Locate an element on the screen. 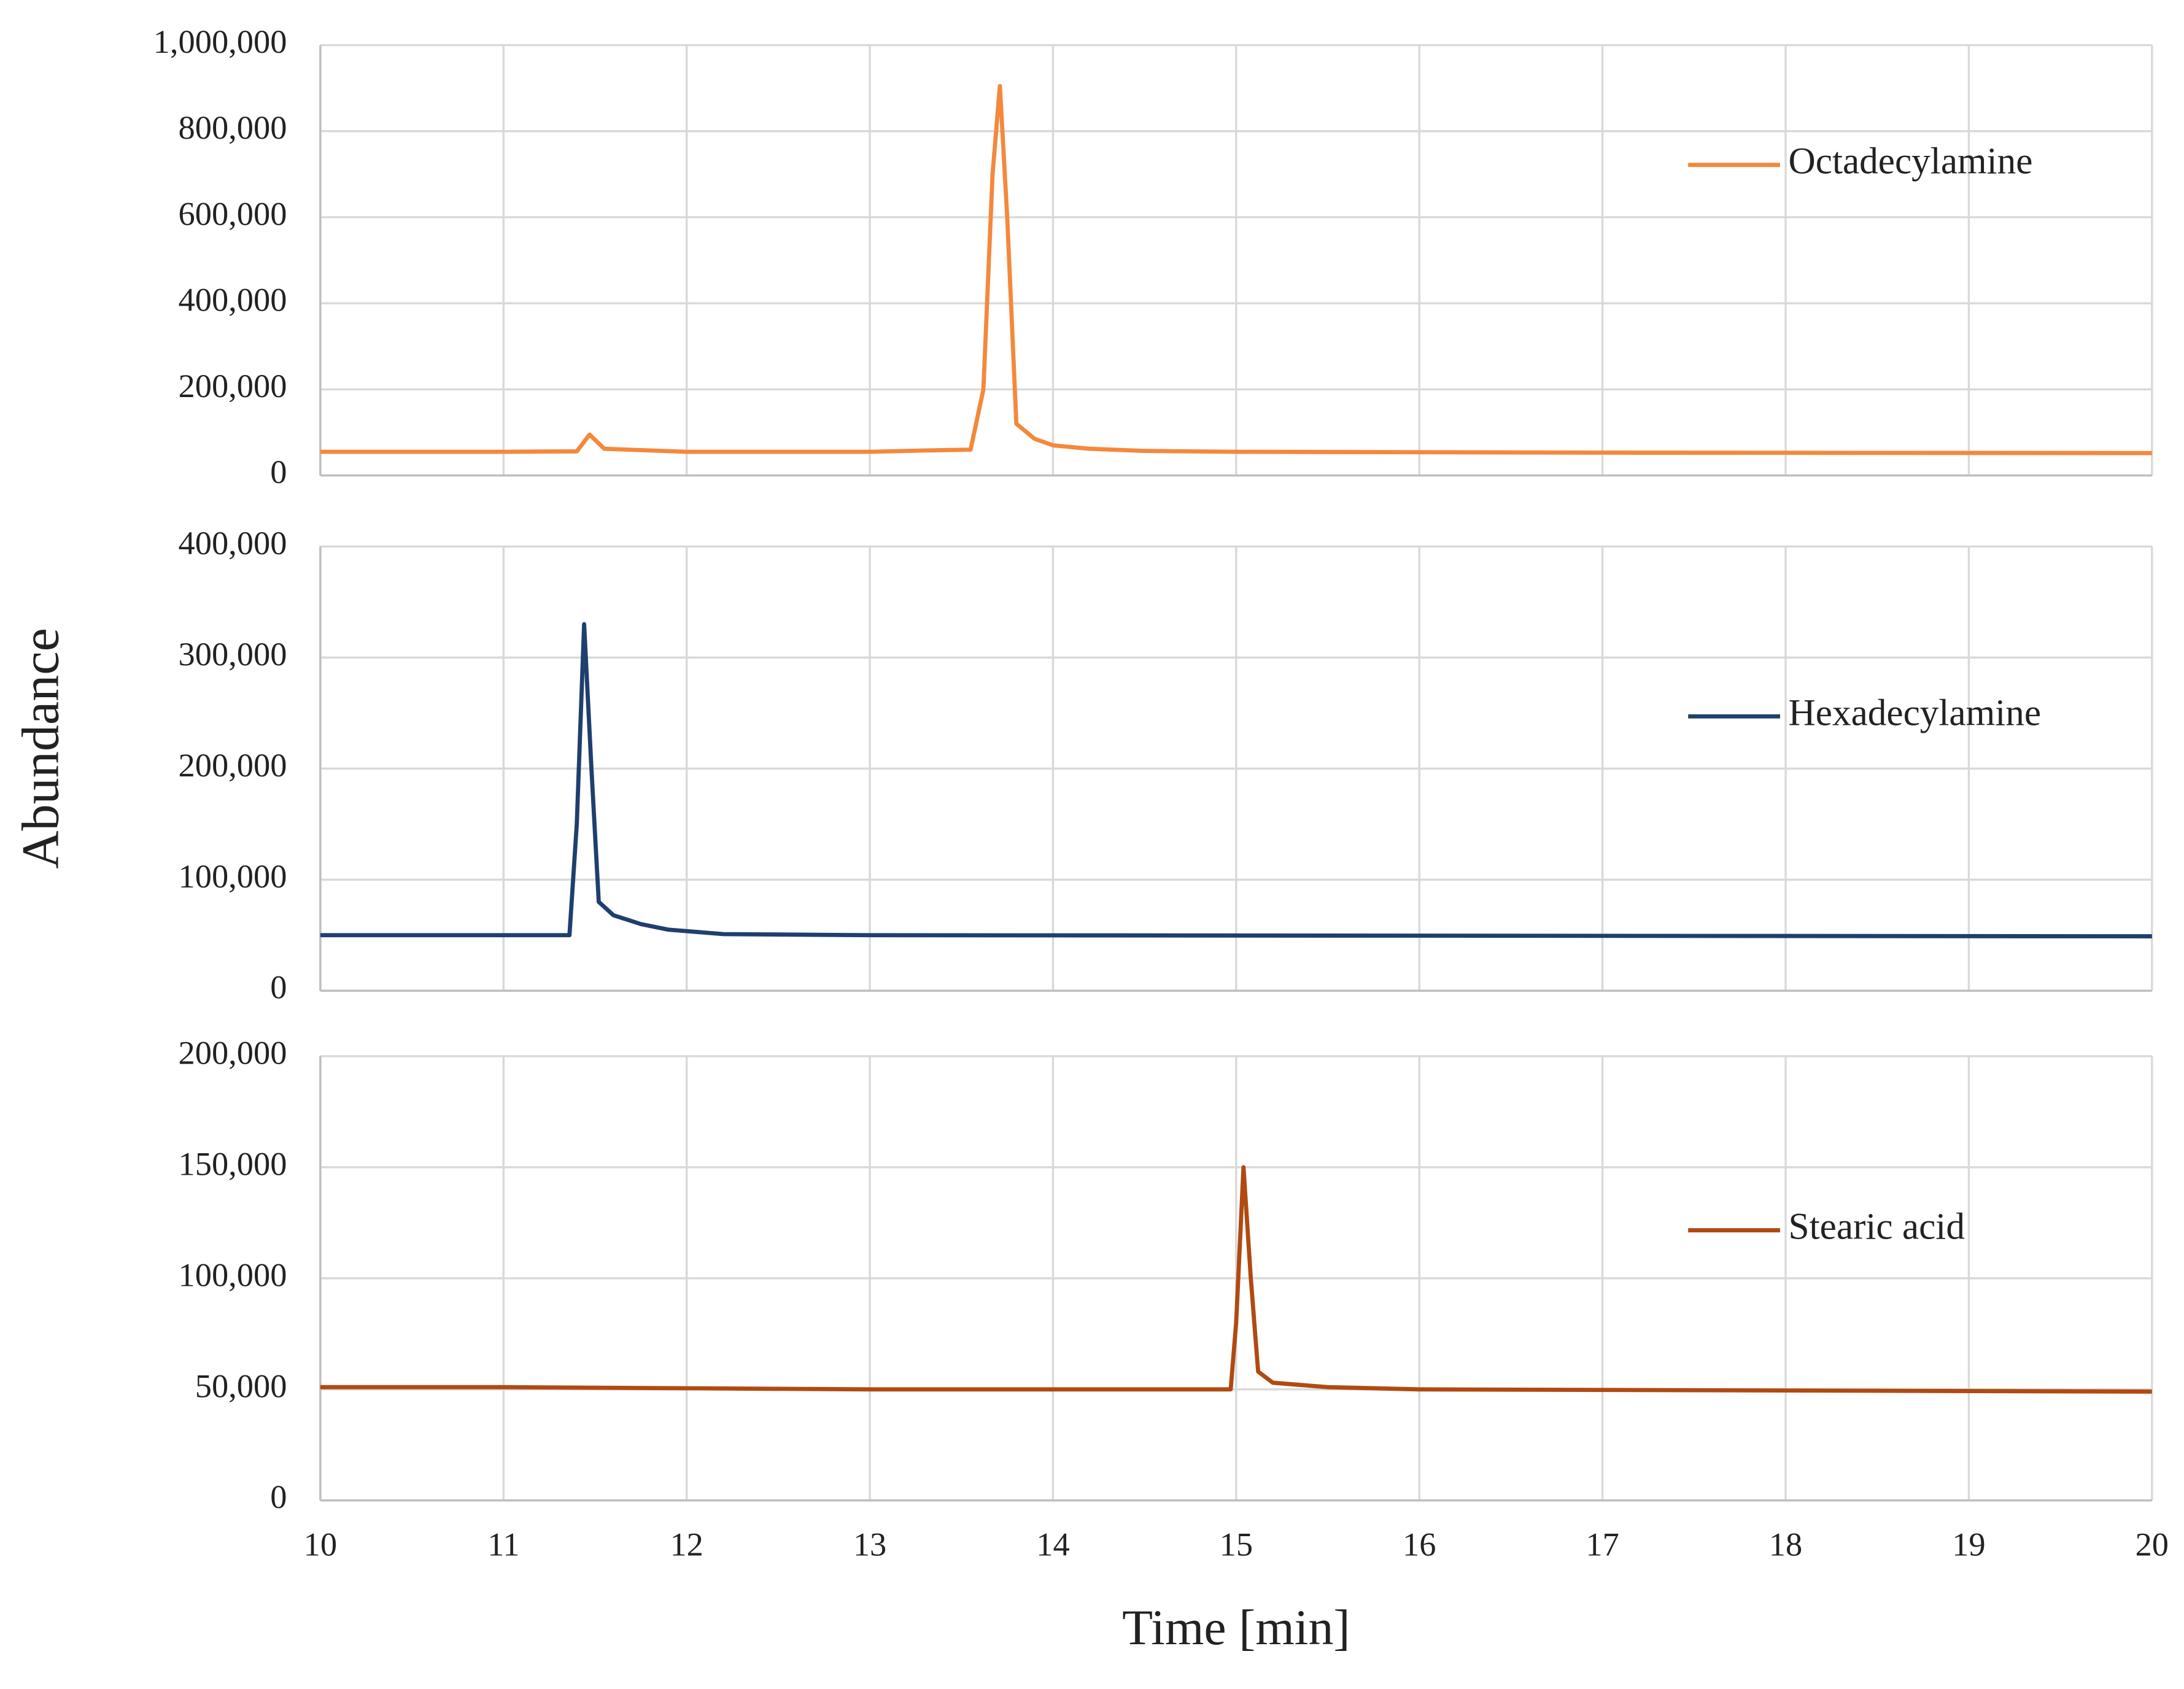  x-tick-label: 15 is located at coordinates (1236, 1544).